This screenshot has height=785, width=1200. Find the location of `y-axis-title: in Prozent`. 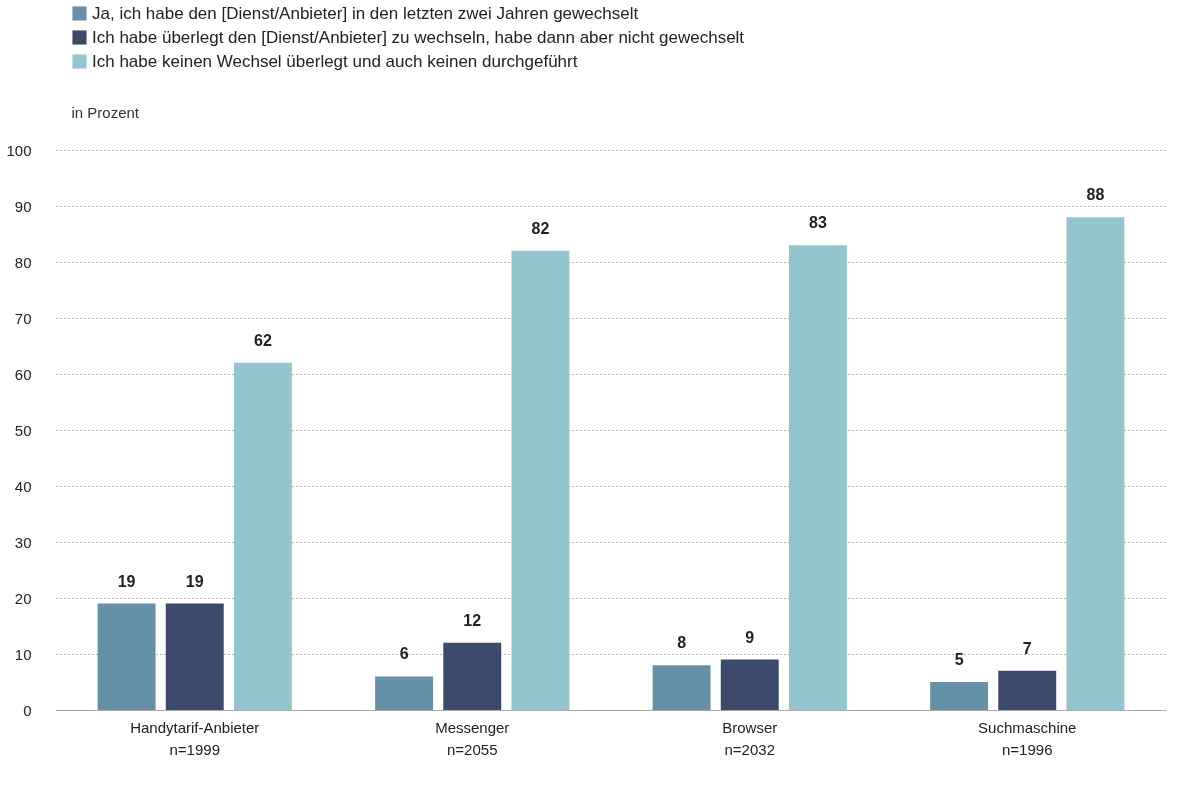

y-axis-title: in Prozent is located at coordinates (105, 112).